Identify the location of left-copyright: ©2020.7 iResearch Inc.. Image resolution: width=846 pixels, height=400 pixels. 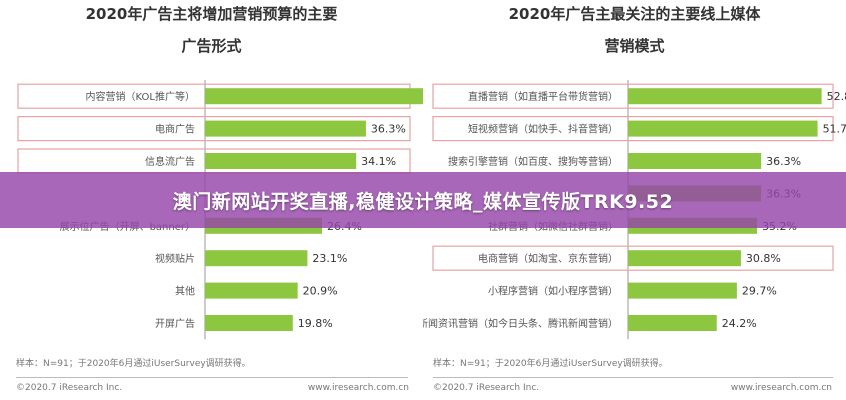
(69, 388).